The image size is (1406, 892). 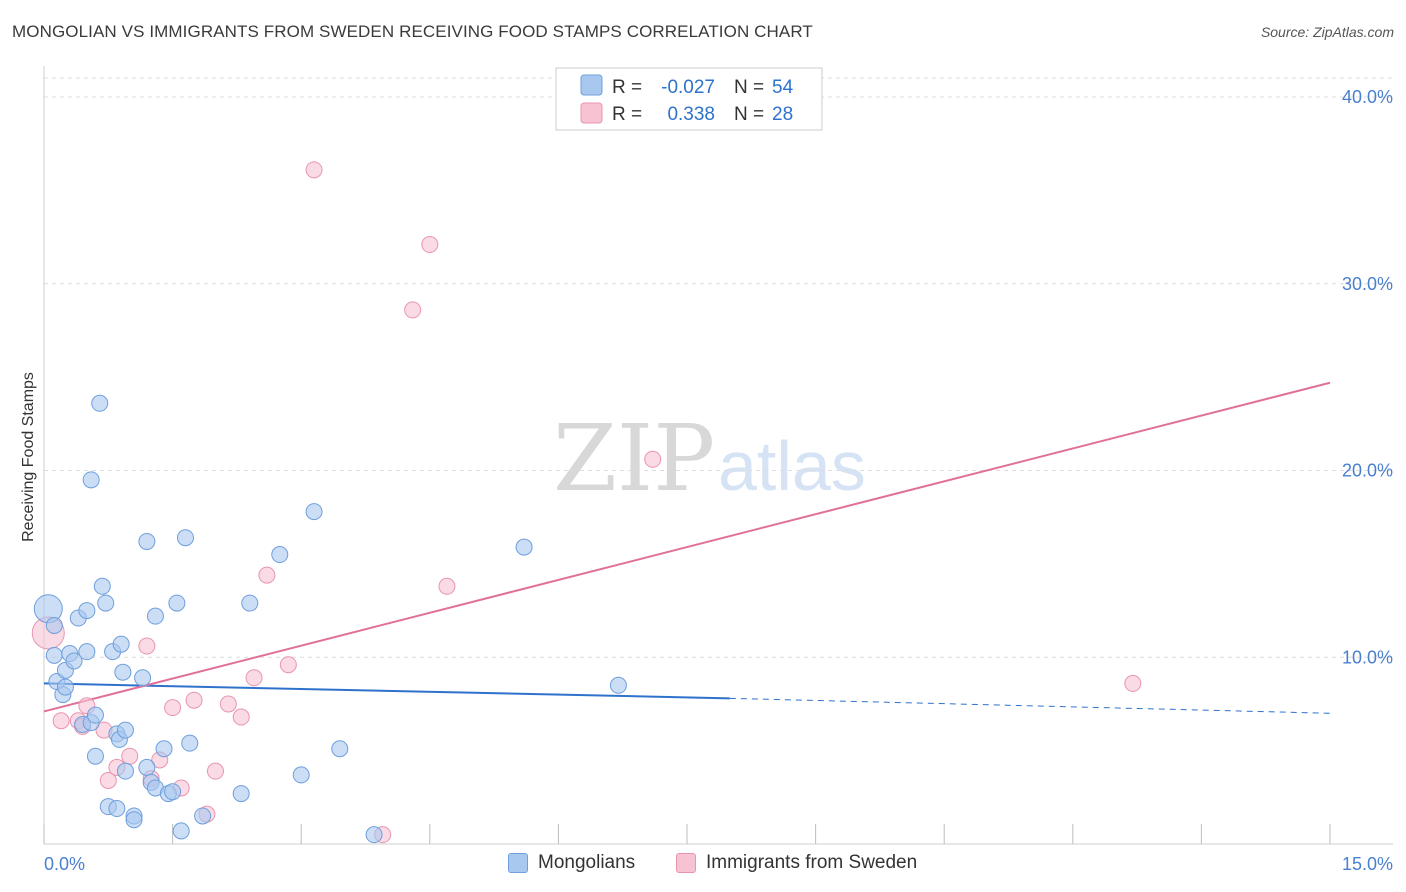 What do you see at coordinates (1367, 377) in the screenshot?
I see `y-tick-labels: 10.0% 20.0% 30.0% 40.0%` at bounding box center [1367, 377].